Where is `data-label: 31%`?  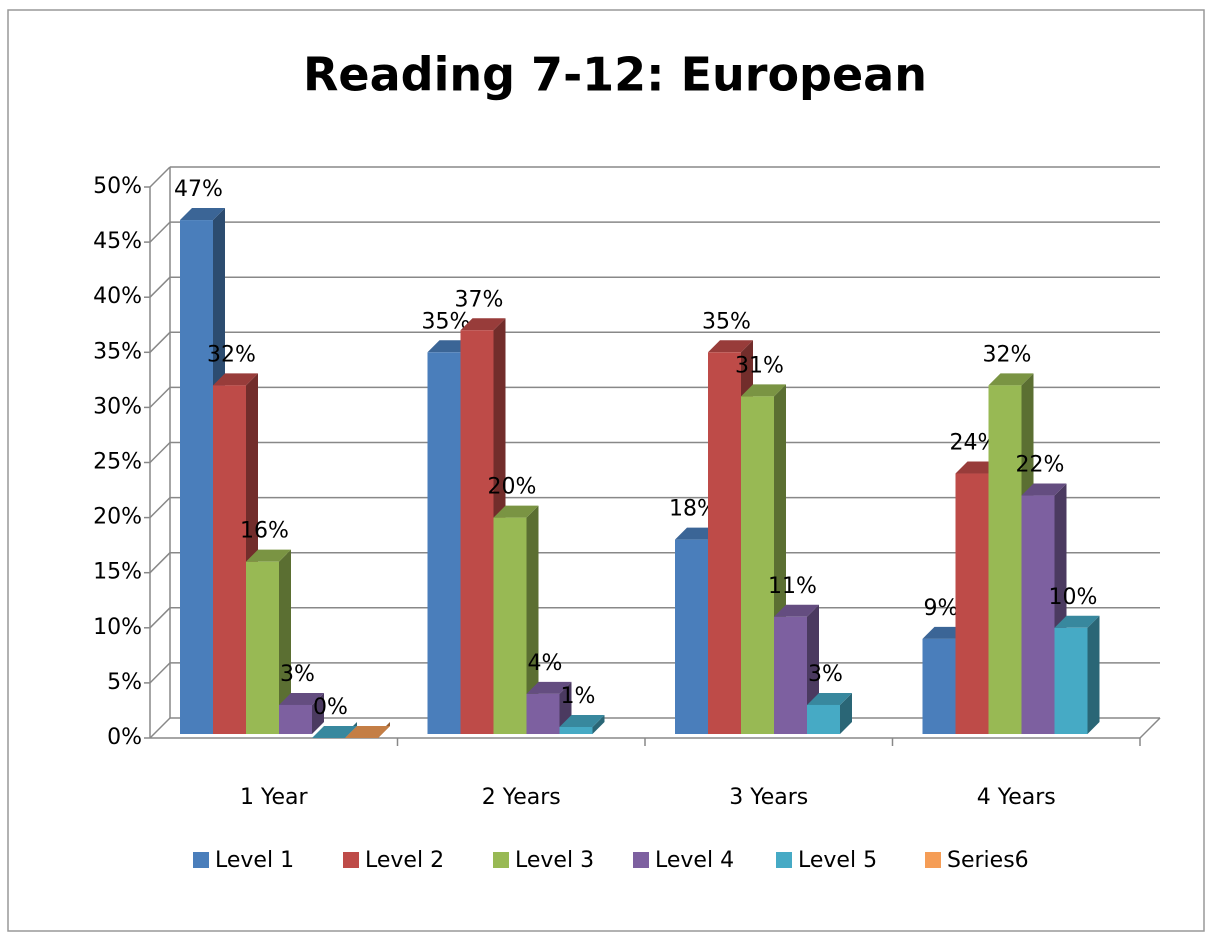 data-label: 31% is located at coordinates (759, 365).